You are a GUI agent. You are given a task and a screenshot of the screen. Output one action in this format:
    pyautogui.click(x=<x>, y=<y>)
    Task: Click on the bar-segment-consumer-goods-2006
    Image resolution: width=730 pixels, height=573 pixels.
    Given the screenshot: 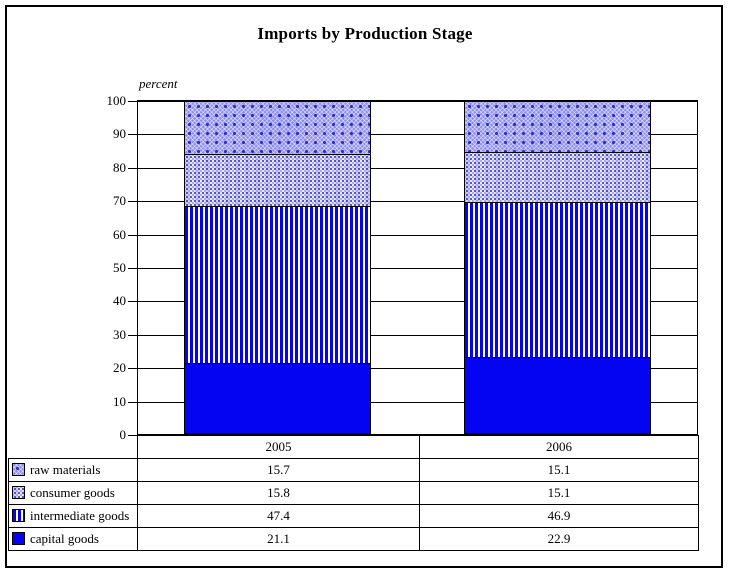 What is the action you would take?
    pyautogui.click(x=557, y=177)
    